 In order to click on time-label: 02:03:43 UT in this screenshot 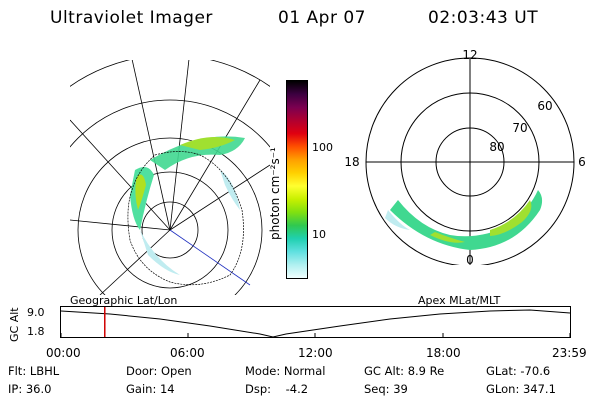, I will do `click(483, 18)`.